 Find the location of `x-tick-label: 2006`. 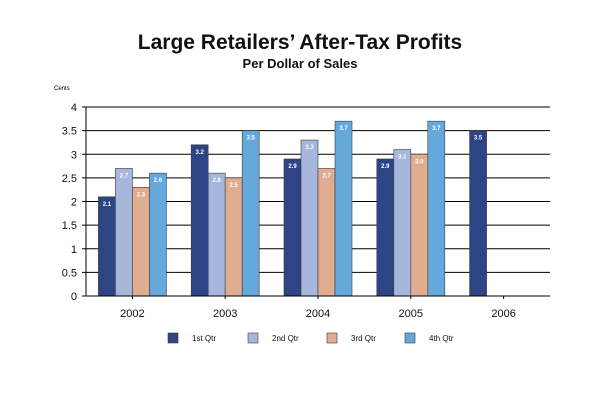

x-tick-label: 2006 is located at coordinates (503, 314).